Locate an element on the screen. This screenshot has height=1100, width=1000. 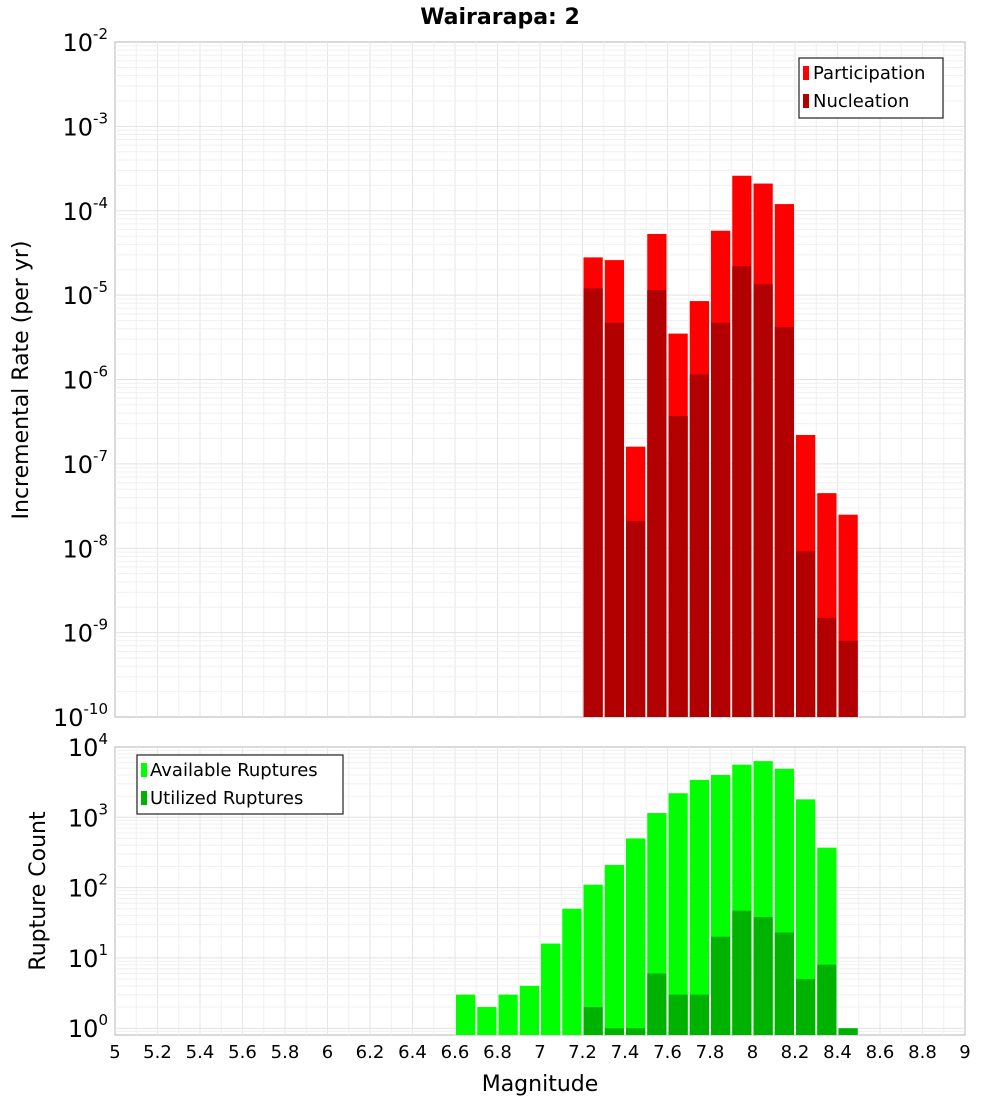
count-y-tick-label: 10² is located at coordinates (88, 887).